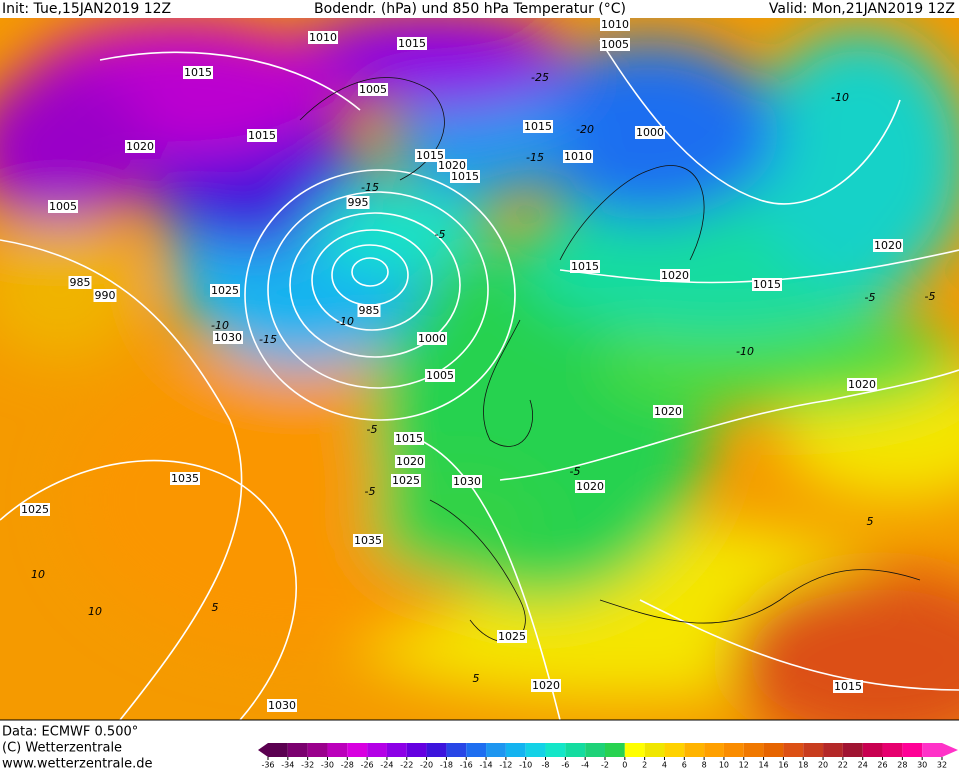 Image resolution: width=959 pixels, height=770 pixels. I want to click on isobar-label: 1035, so click(185, 478).